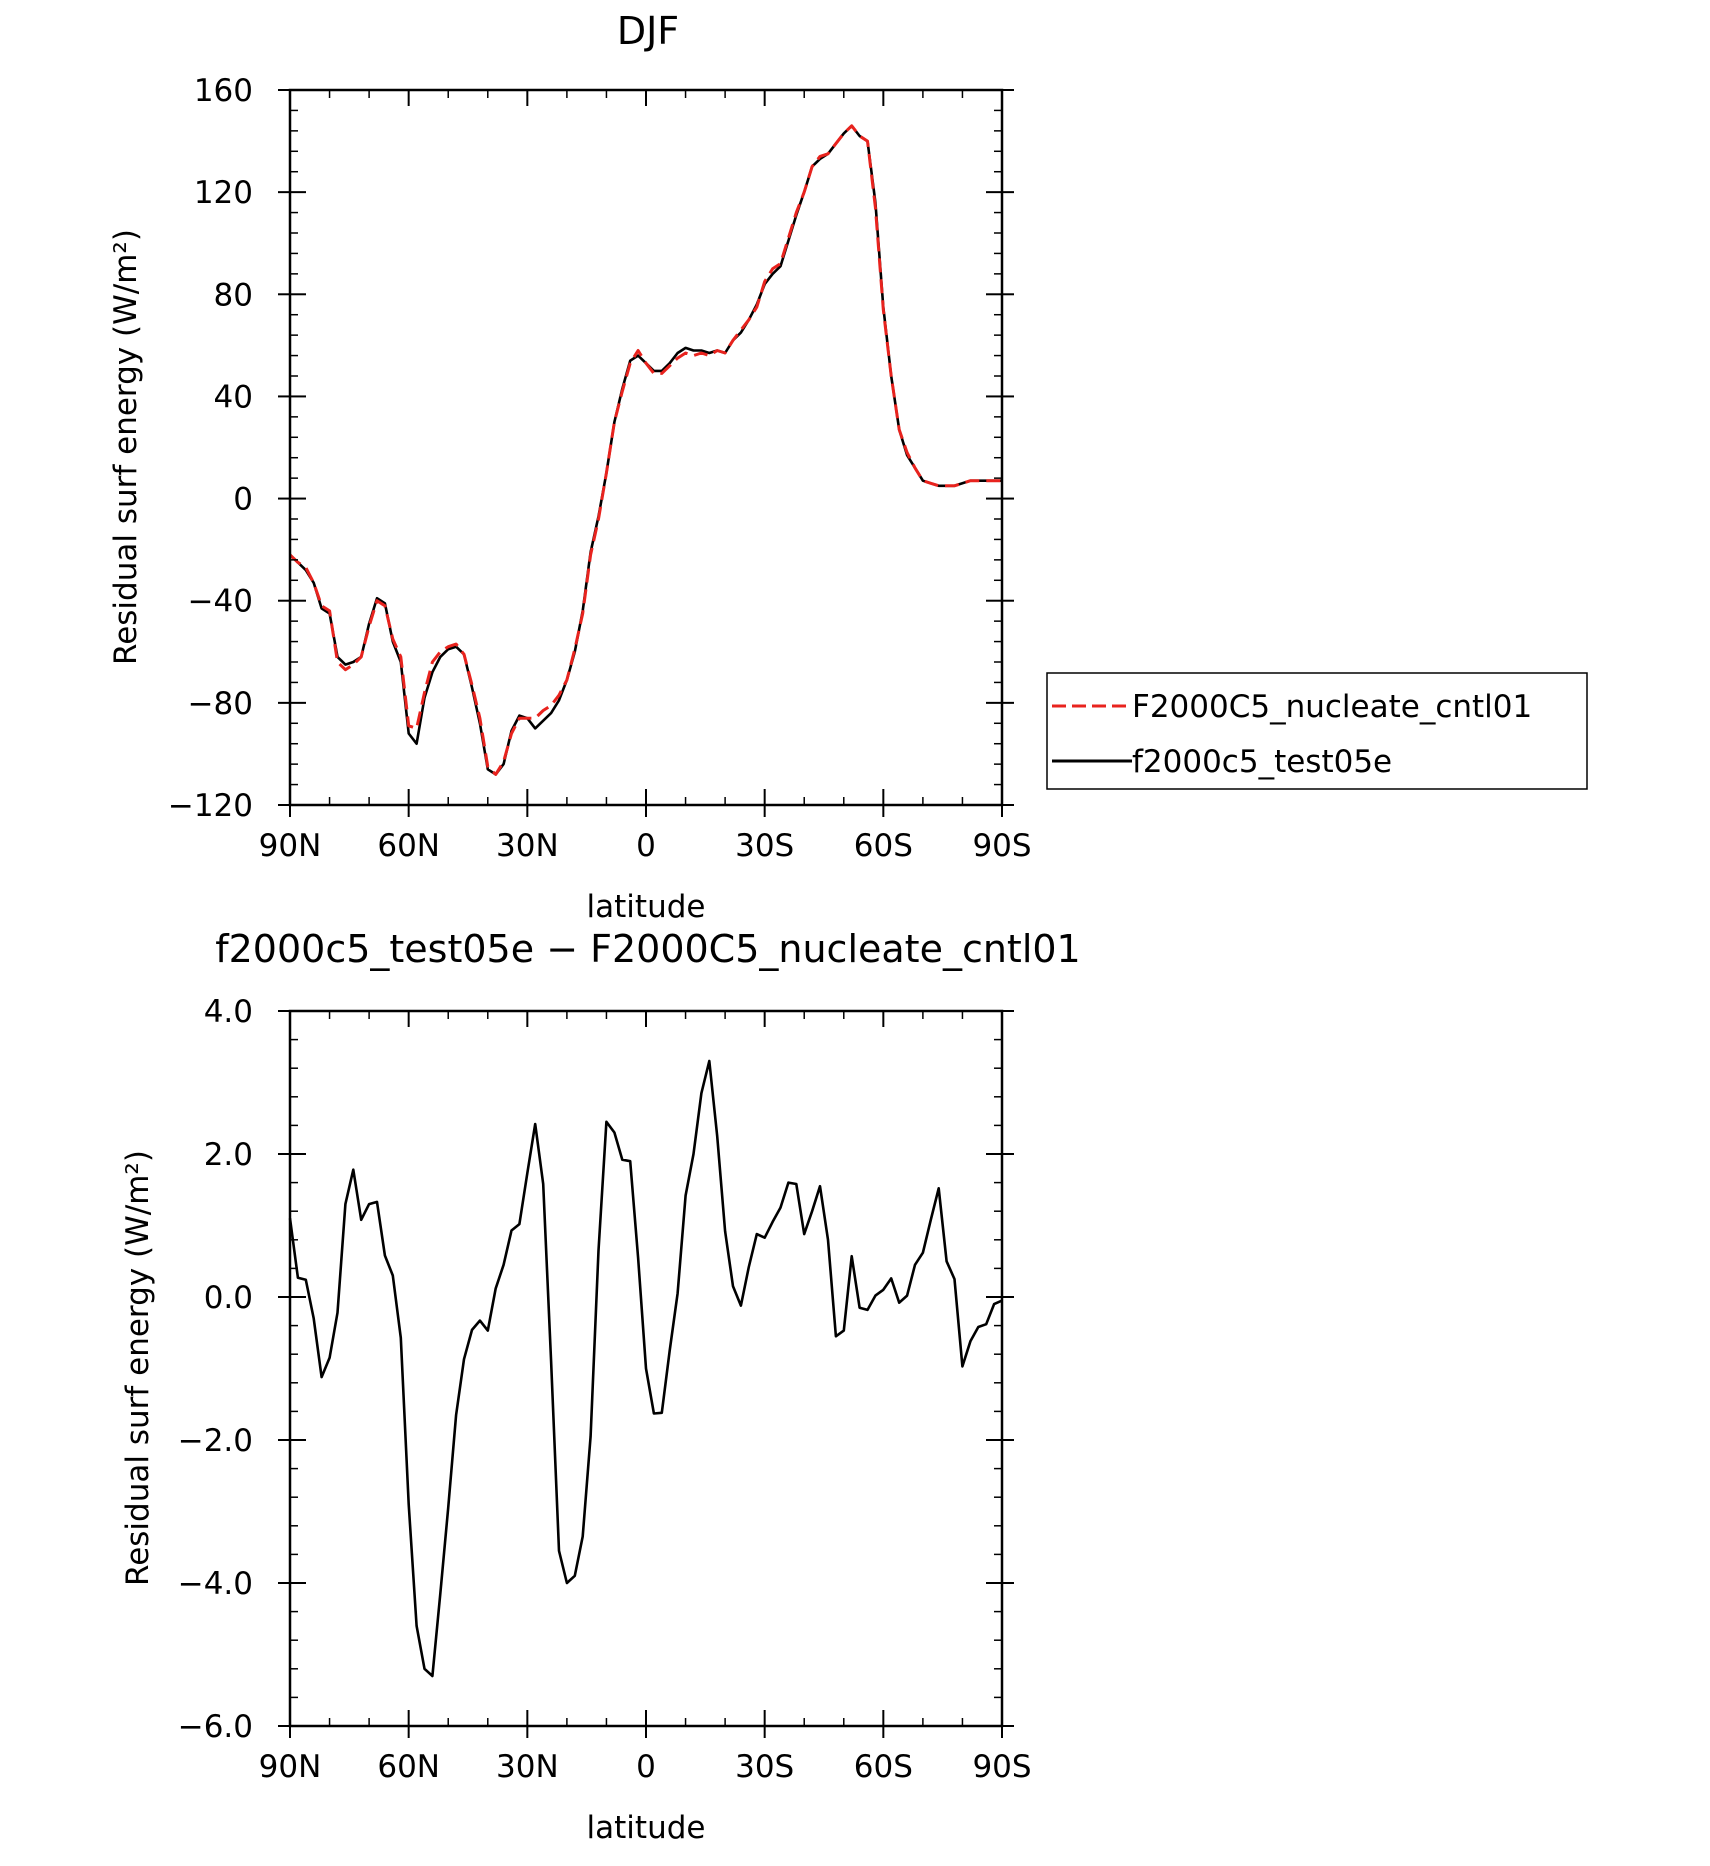 Image resolution: width=1710 pixels, height=1866 pixels. Describe the element at coordinates (215, 1727) in the screenshot. I see `y-tick-label: −6.0` at that location.